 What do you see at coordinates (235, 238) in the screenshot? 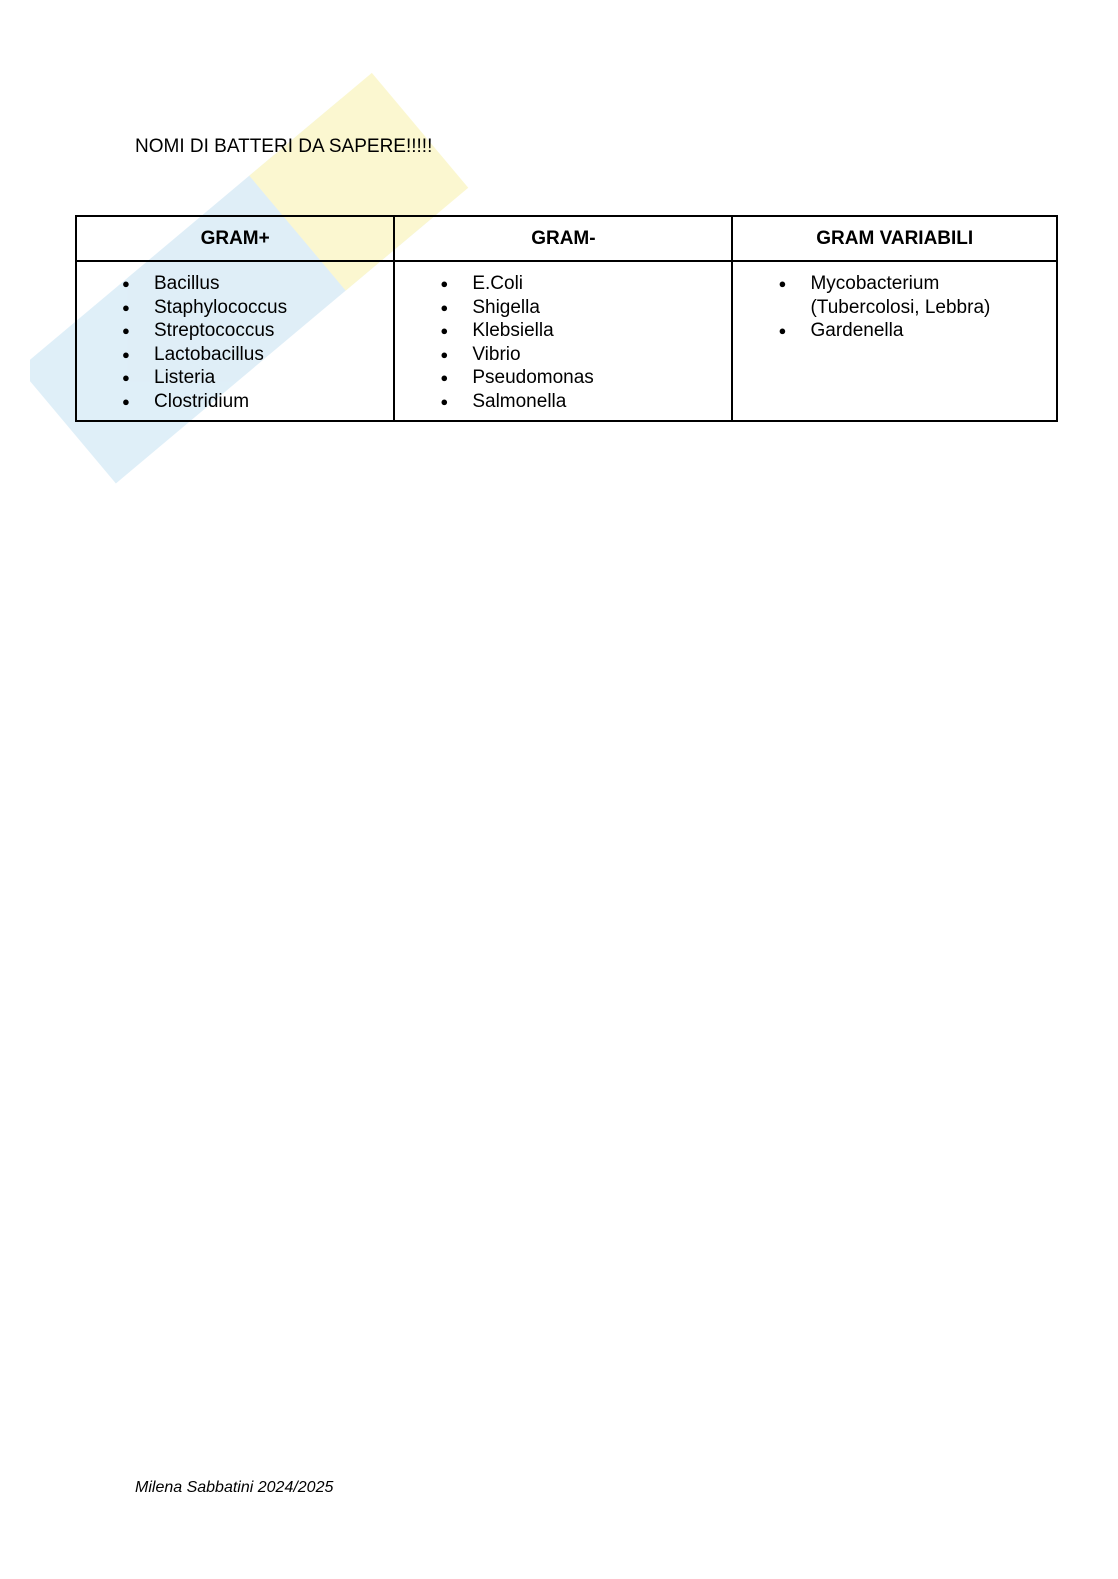
I see `header-gram-positive: GRAM+` at bounding box center [235, 238].